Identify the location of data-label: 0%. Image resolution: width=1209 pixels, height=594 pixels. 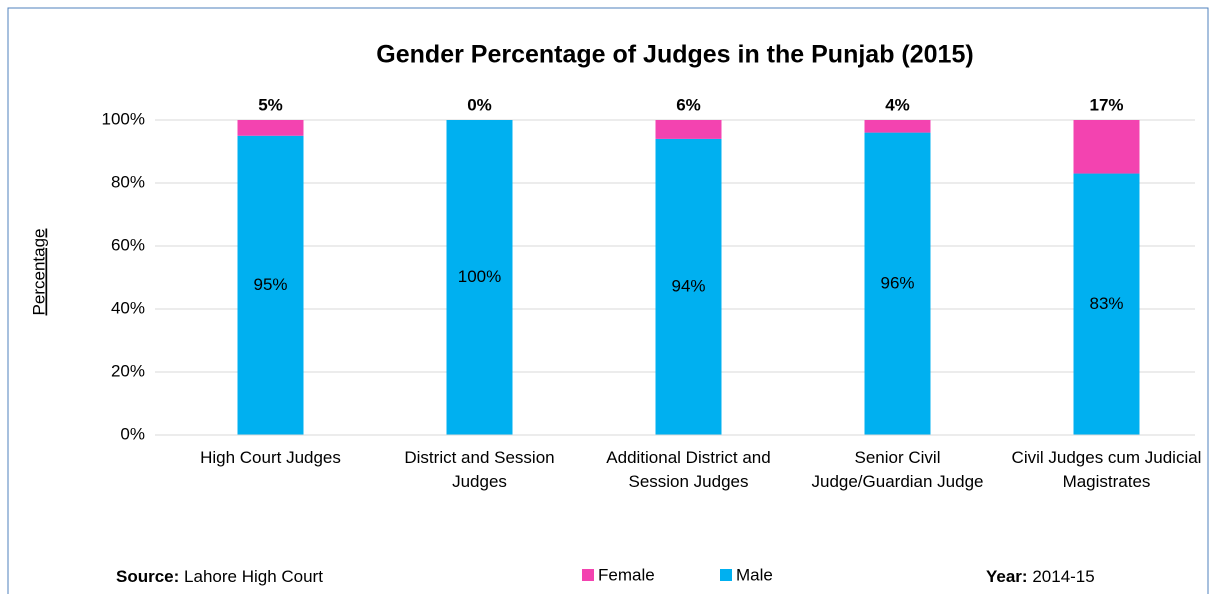
(479, 104).